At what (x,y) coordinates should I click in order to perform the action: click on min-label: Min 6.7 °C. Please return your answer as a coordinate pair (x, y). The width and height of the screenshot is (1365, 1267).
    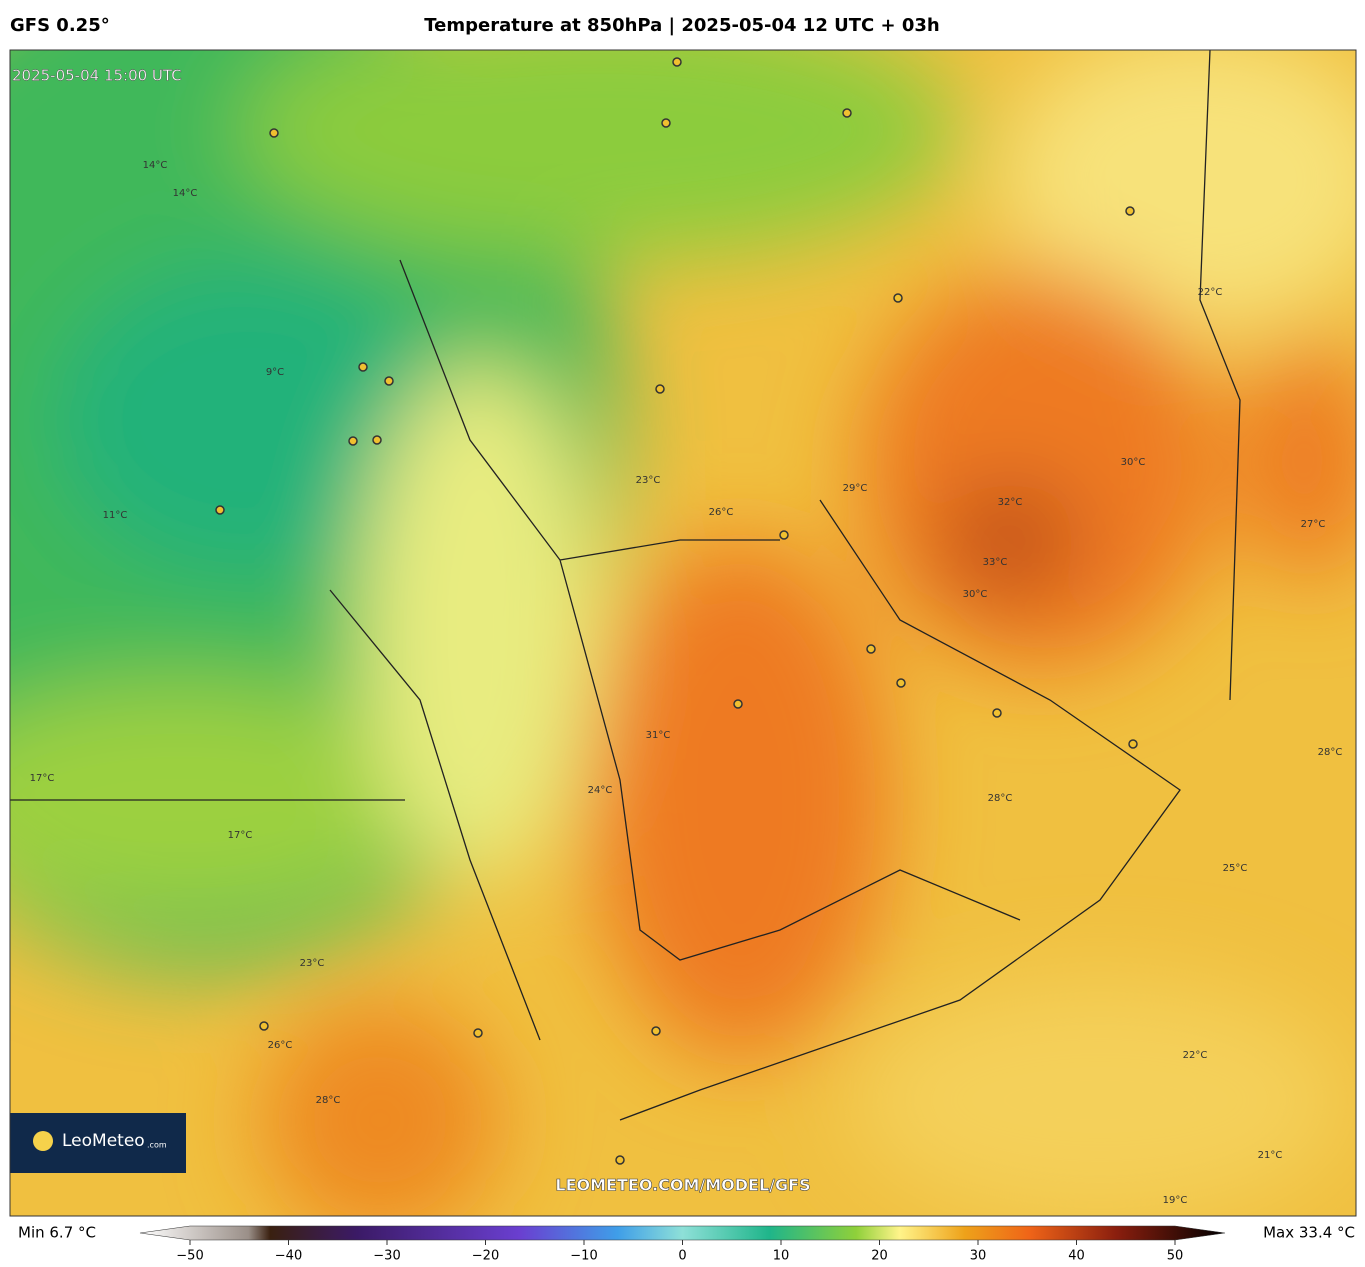
    Looking at the image, I should click on (57, 1233).